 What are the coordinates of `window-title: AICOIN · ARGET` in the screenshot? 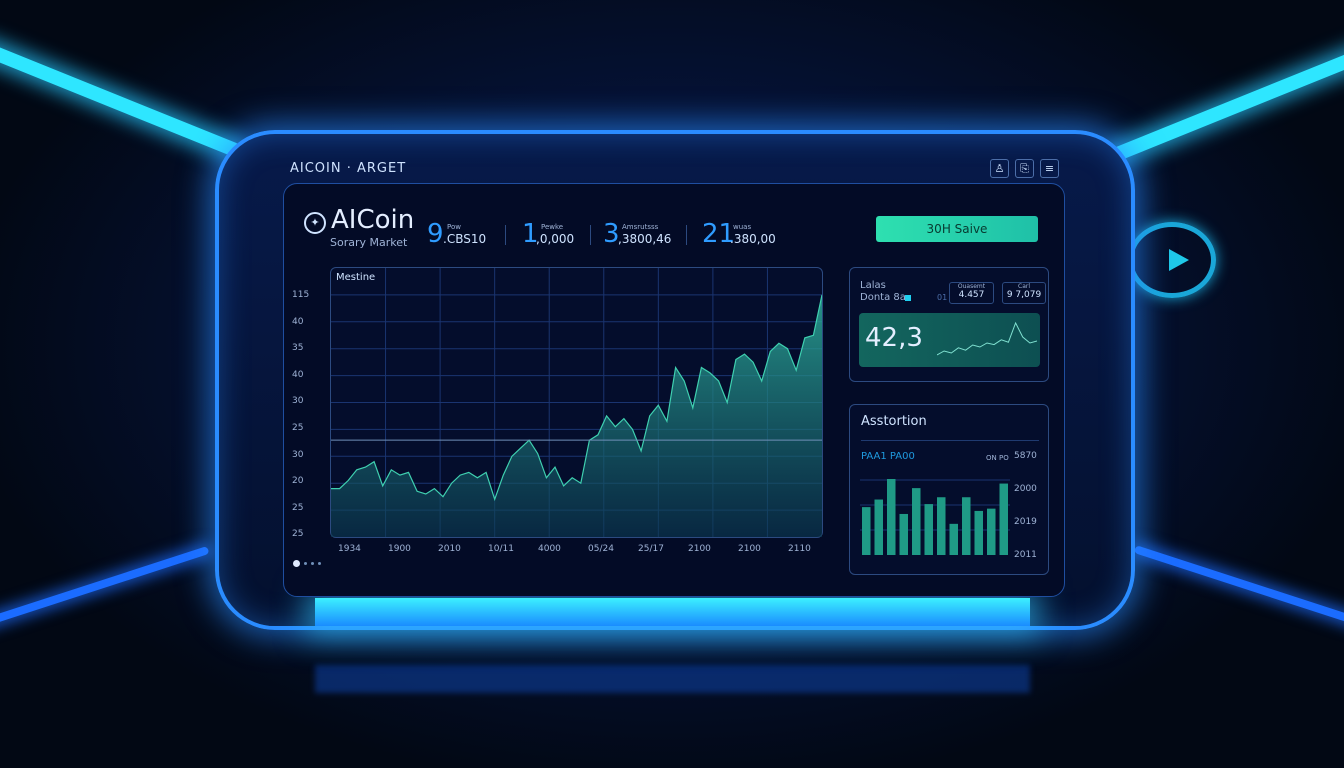 It's located at (348, 168).